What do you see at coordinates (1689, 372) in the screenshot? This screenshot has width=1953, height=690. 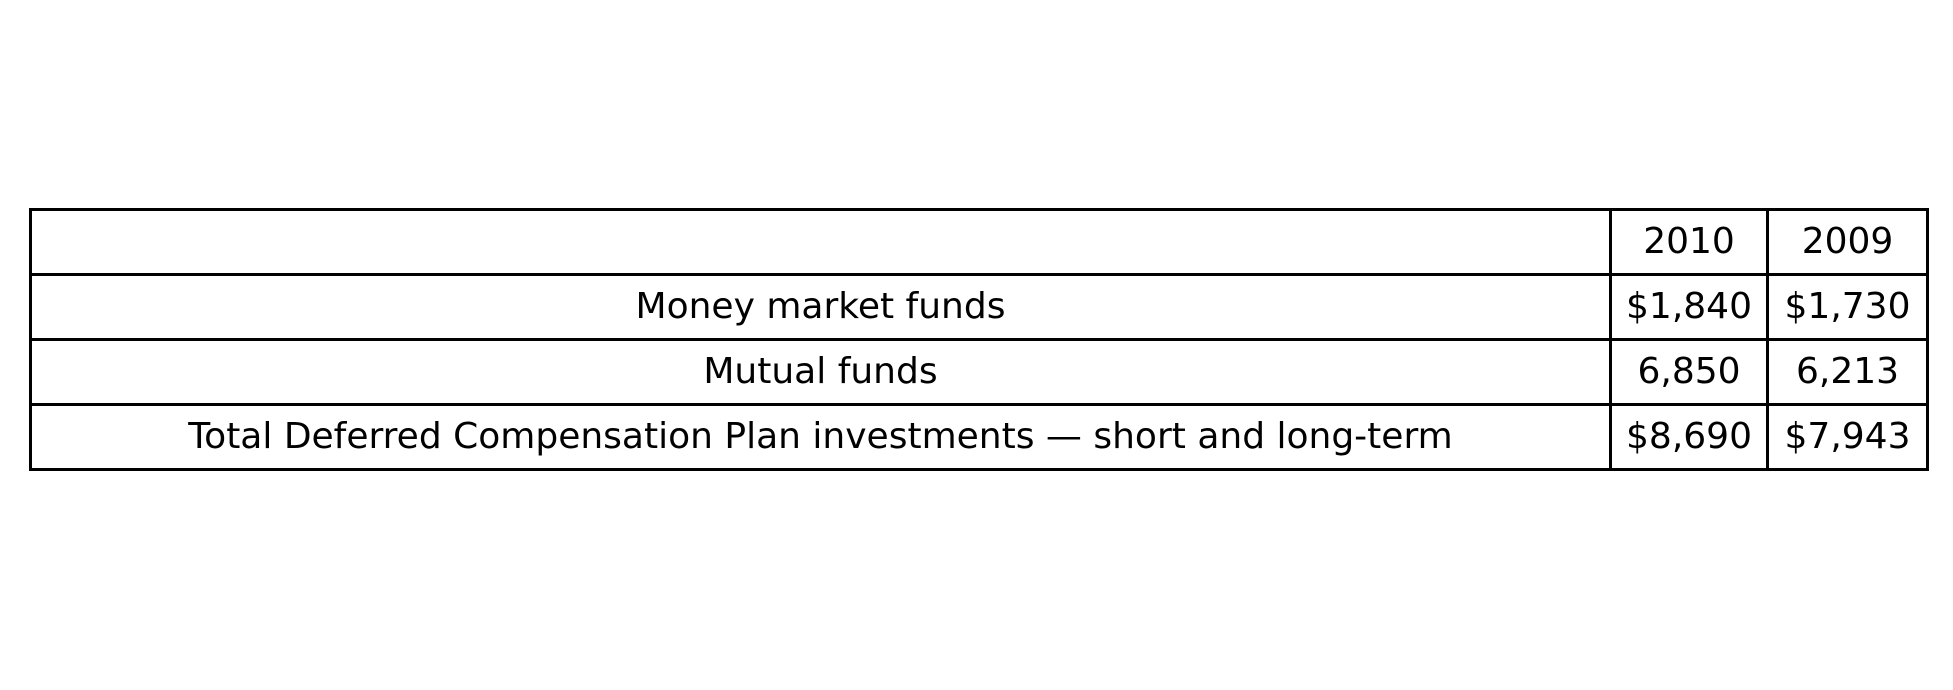 I see `value-2010: 6,850` at bounding box center [1689, 372].